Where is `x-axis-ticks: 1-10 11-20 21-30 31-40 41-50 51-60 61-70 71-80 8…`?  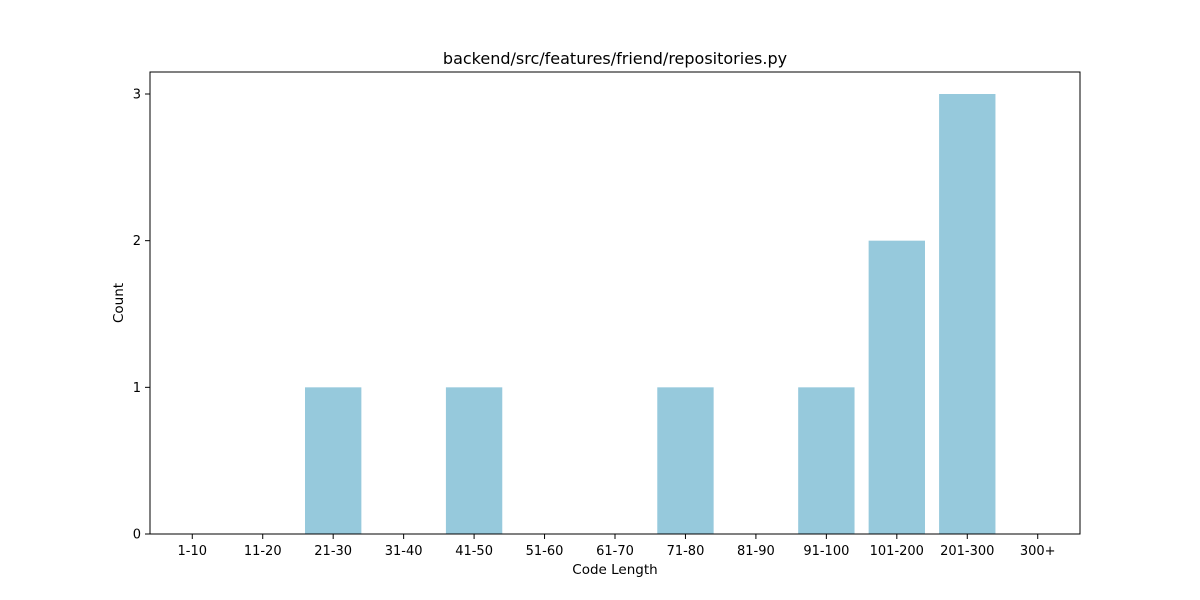
x-axis-ticks: 1-10 11-20 21-30 31-40 41-50 51-60 61-70 71-80 8… is located at coordinates (617, 546).